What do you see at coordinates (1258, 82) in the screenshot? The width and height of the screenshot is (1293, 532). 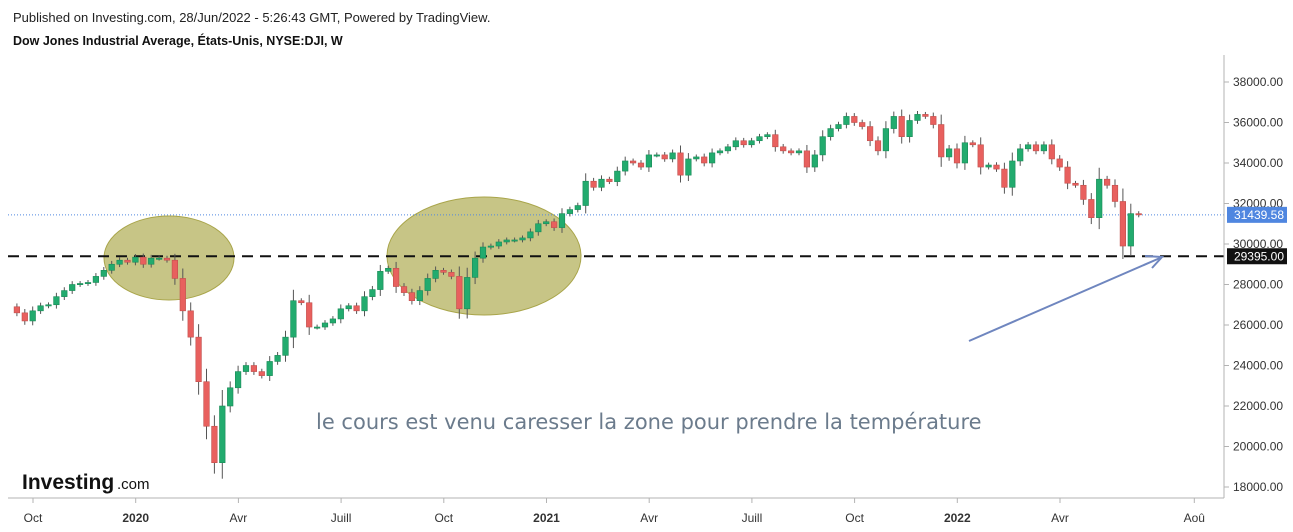 I see `y-tick-label: 38000.00` at bounding box center [1258, 82].